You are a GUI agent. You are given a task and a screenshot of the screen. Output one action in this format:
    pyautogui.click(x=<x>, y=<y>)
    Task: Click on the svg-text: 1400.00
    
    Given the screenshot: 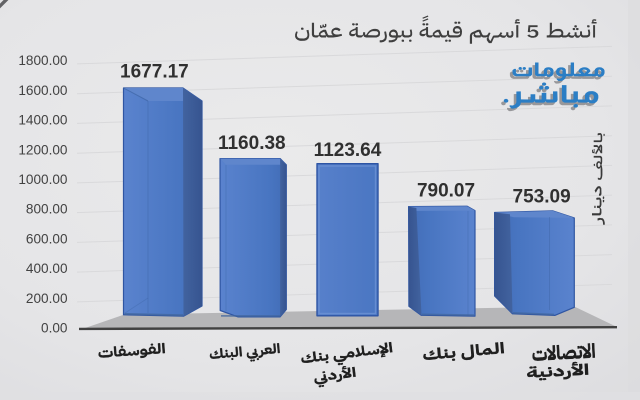 What is the action you would take?
    pyautogui.click(x=43, y=120)
    